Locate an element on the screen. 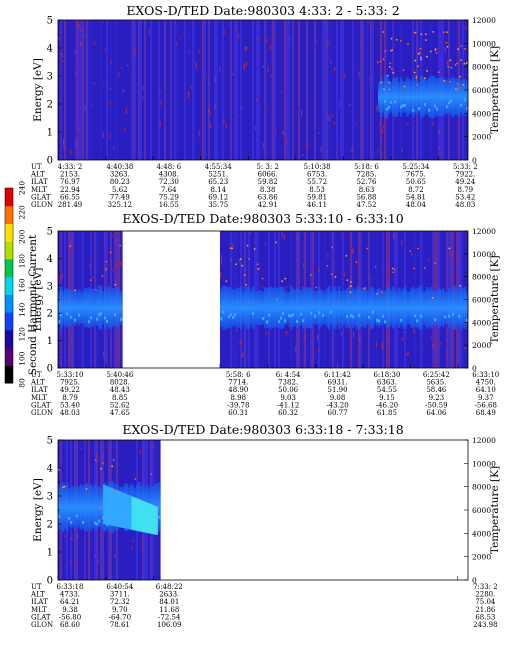 The image size is (505, 649). table-cell: 3711. is located at coordinates (120, 595).